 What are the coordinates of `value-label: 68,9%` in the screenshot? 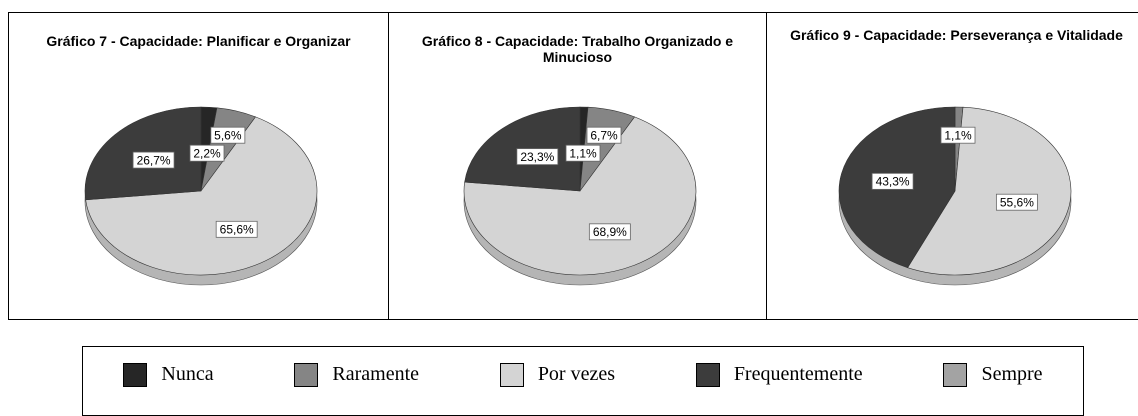 It's located at (610, 232).